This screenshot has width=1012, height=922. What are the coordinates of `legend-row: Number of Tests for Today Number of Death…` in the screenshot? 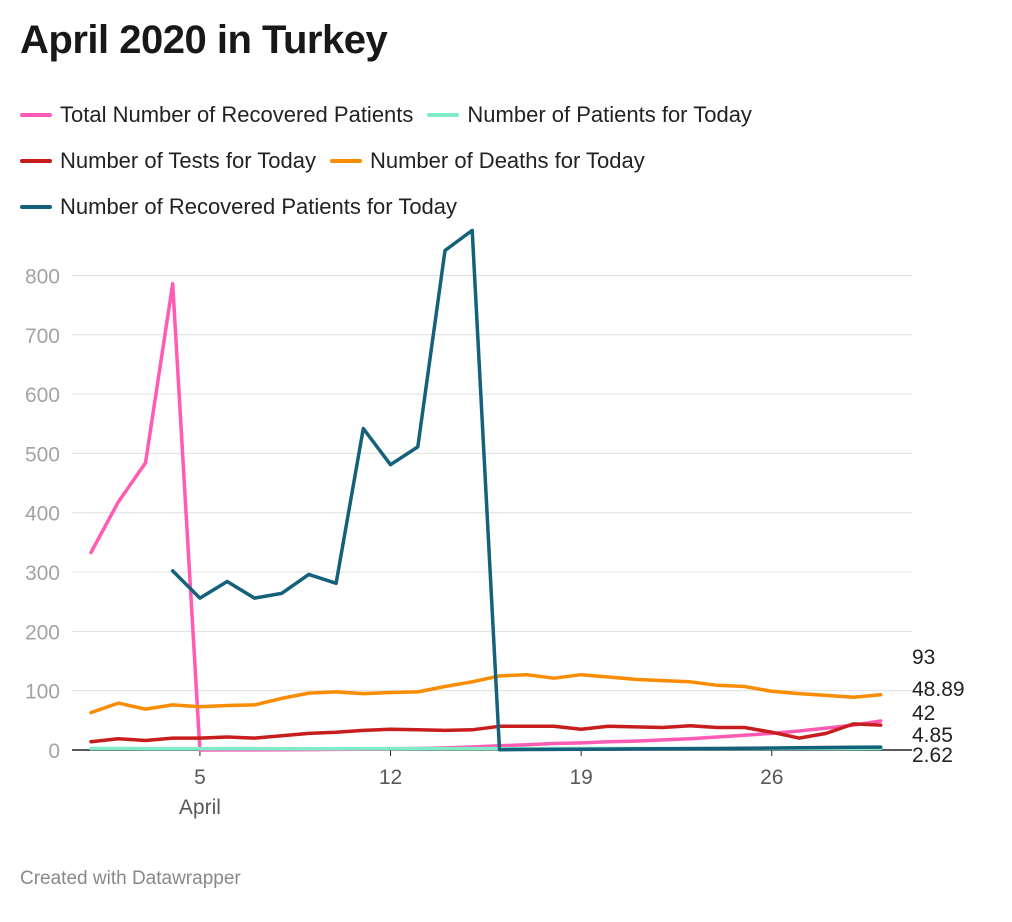 It's located at (500, 161).